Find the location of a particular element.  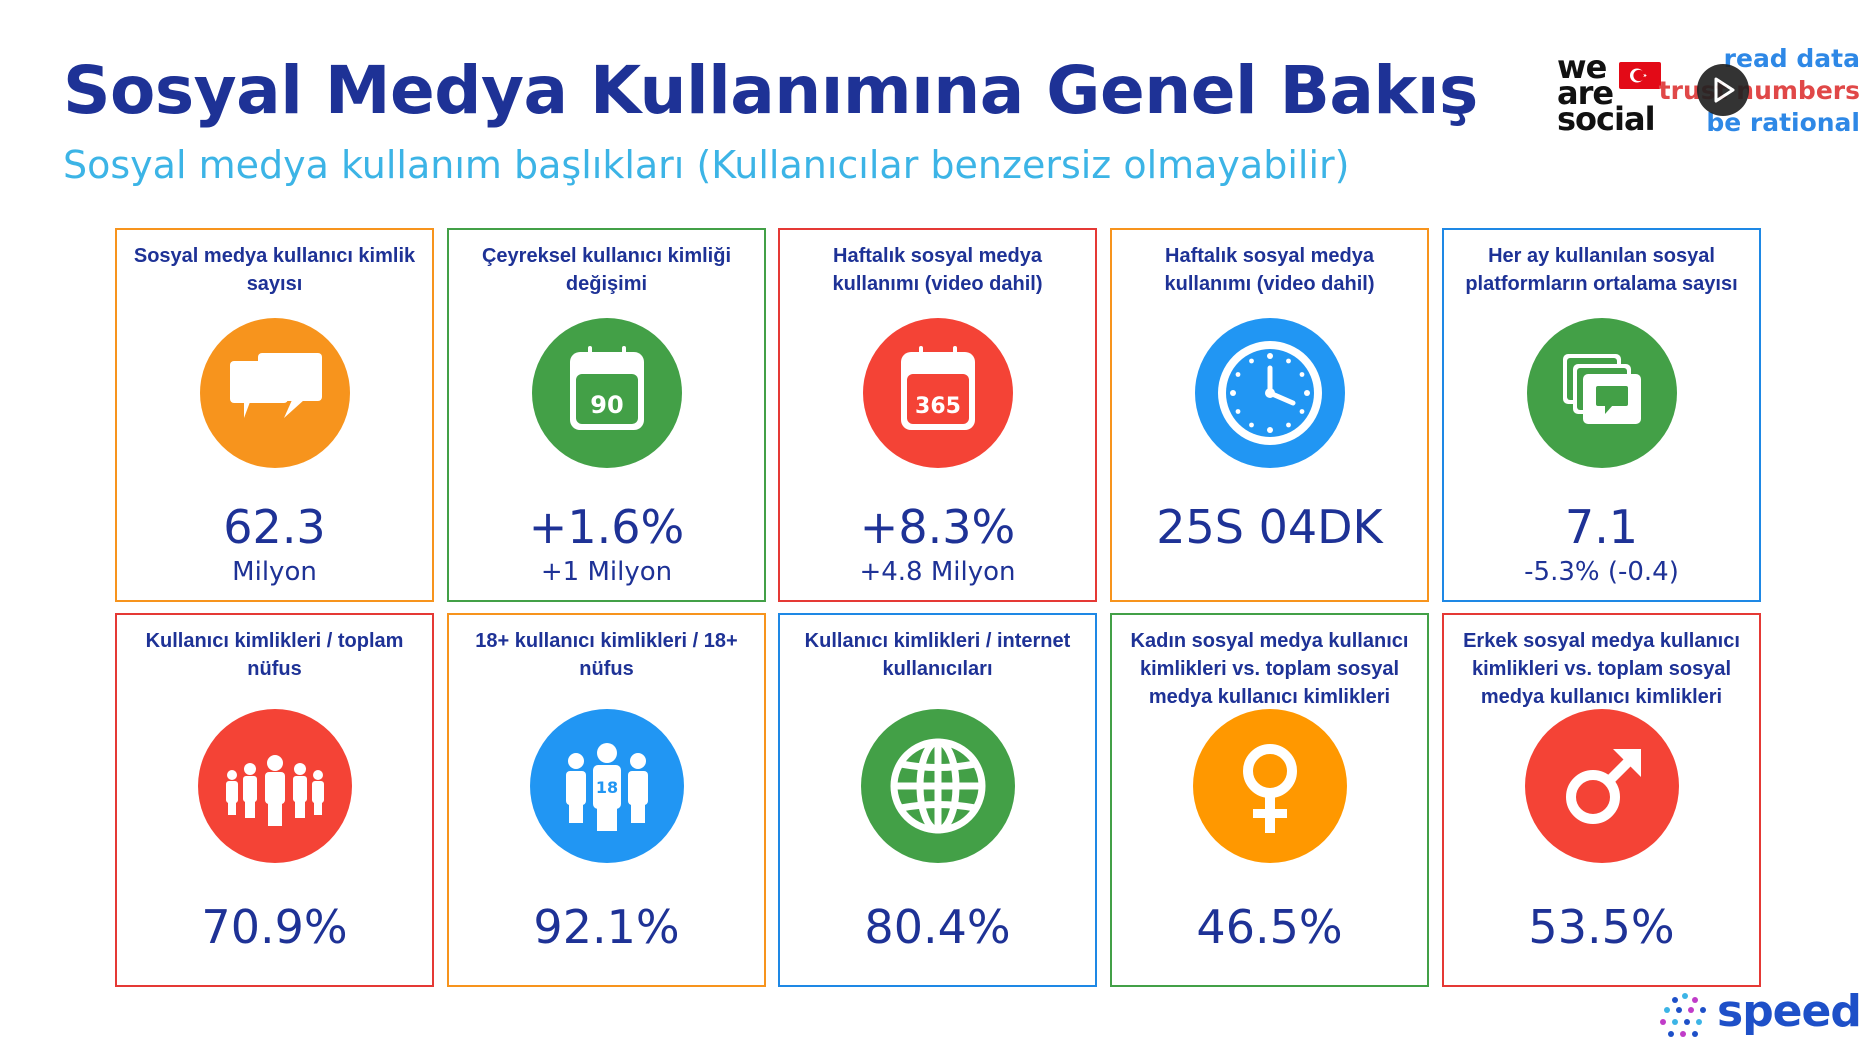

logo-word-we: we is located at coordinates (1582, 67).